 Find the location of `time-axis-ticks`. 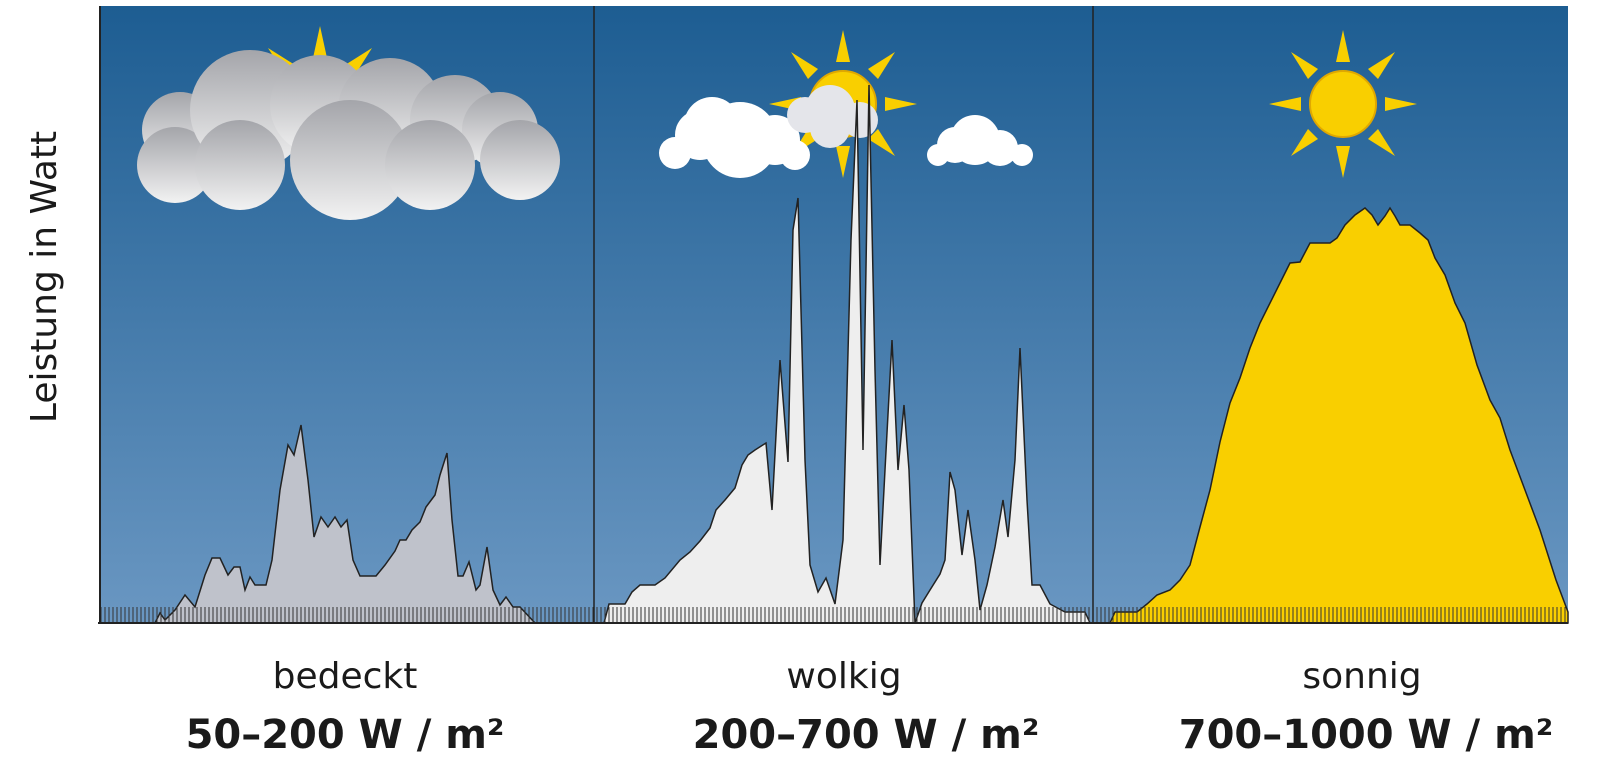

time-axis-ticks is located at coordinates (834, 615).